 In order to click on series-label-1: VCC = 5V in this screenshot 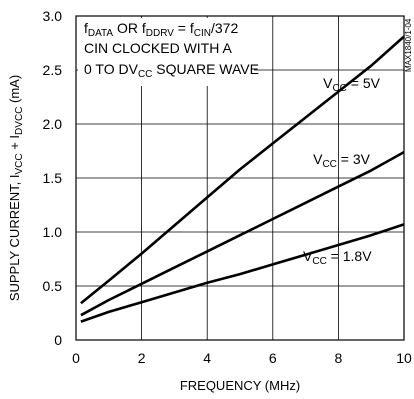, I will do `click(352, 84)`.